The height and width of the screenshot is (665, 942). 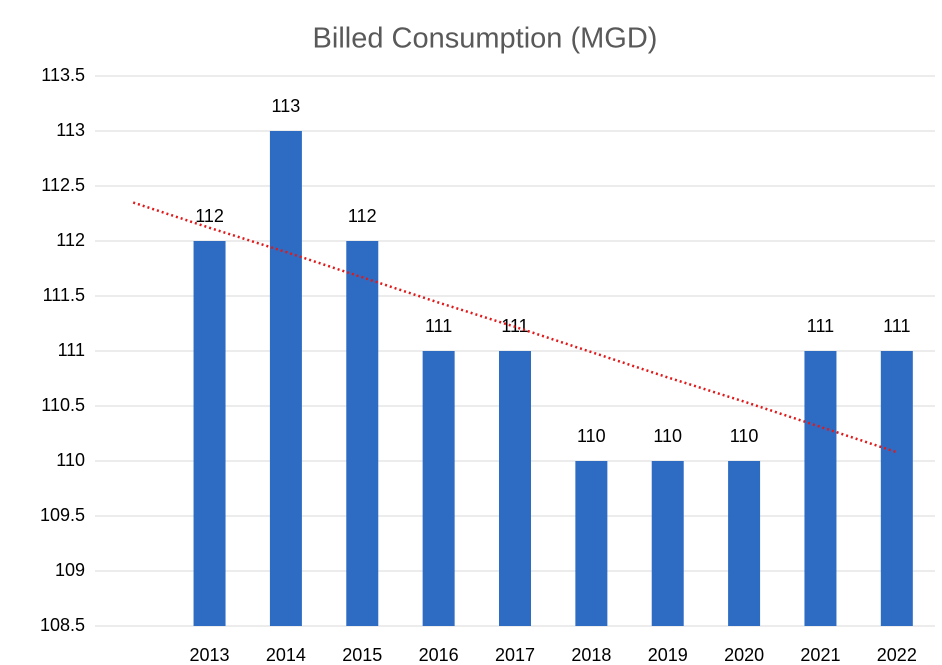 I want to click on x-tick-label: 2016, so click(x=439, y=655).